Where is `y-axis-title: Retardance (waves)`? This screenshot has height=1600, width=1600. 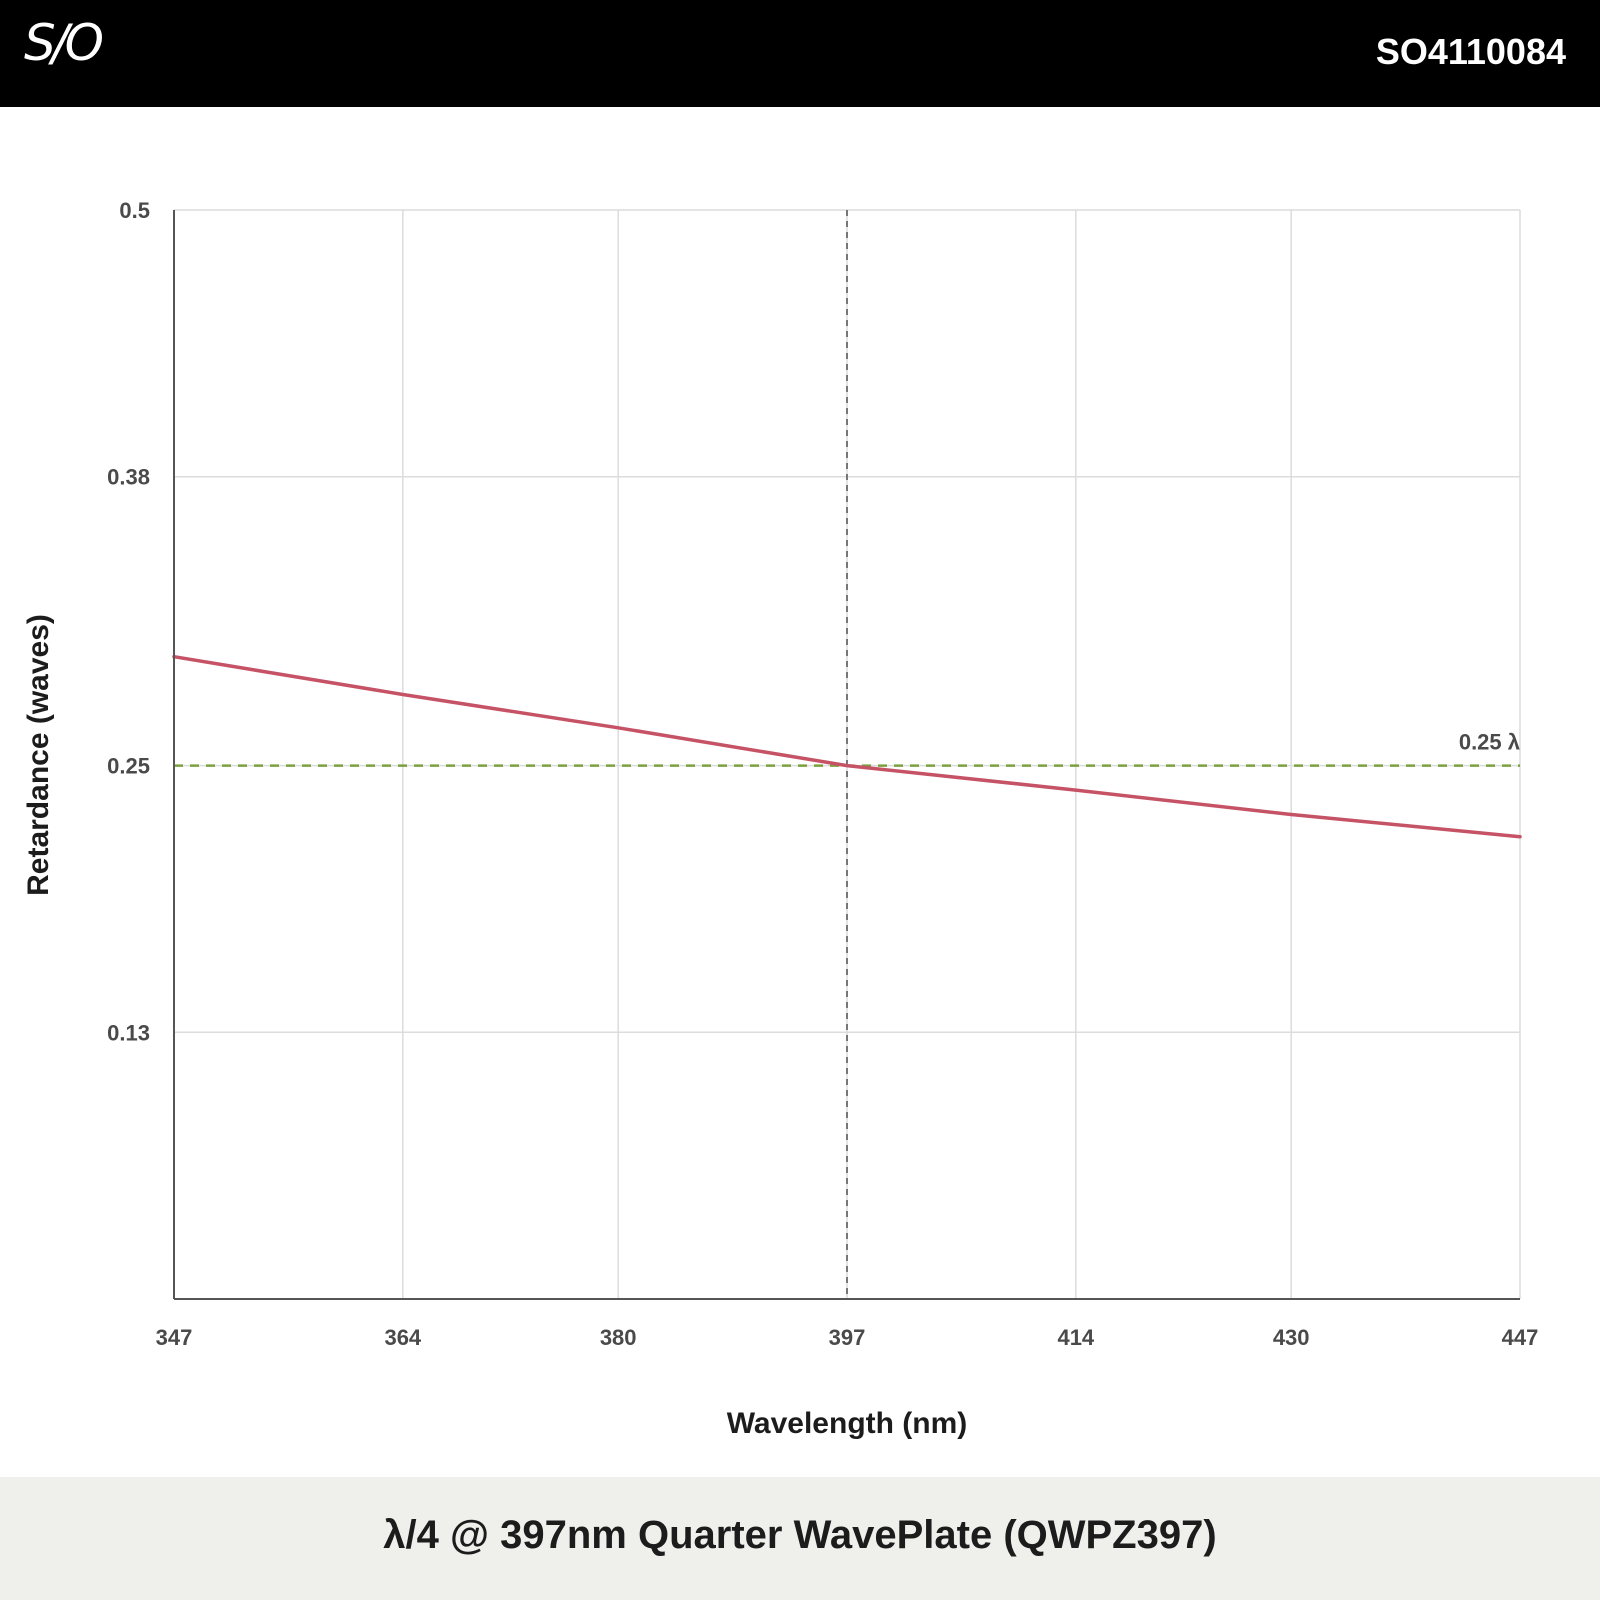 y-axis-title: Retardance (waves) is located at coordinates (38, 755).